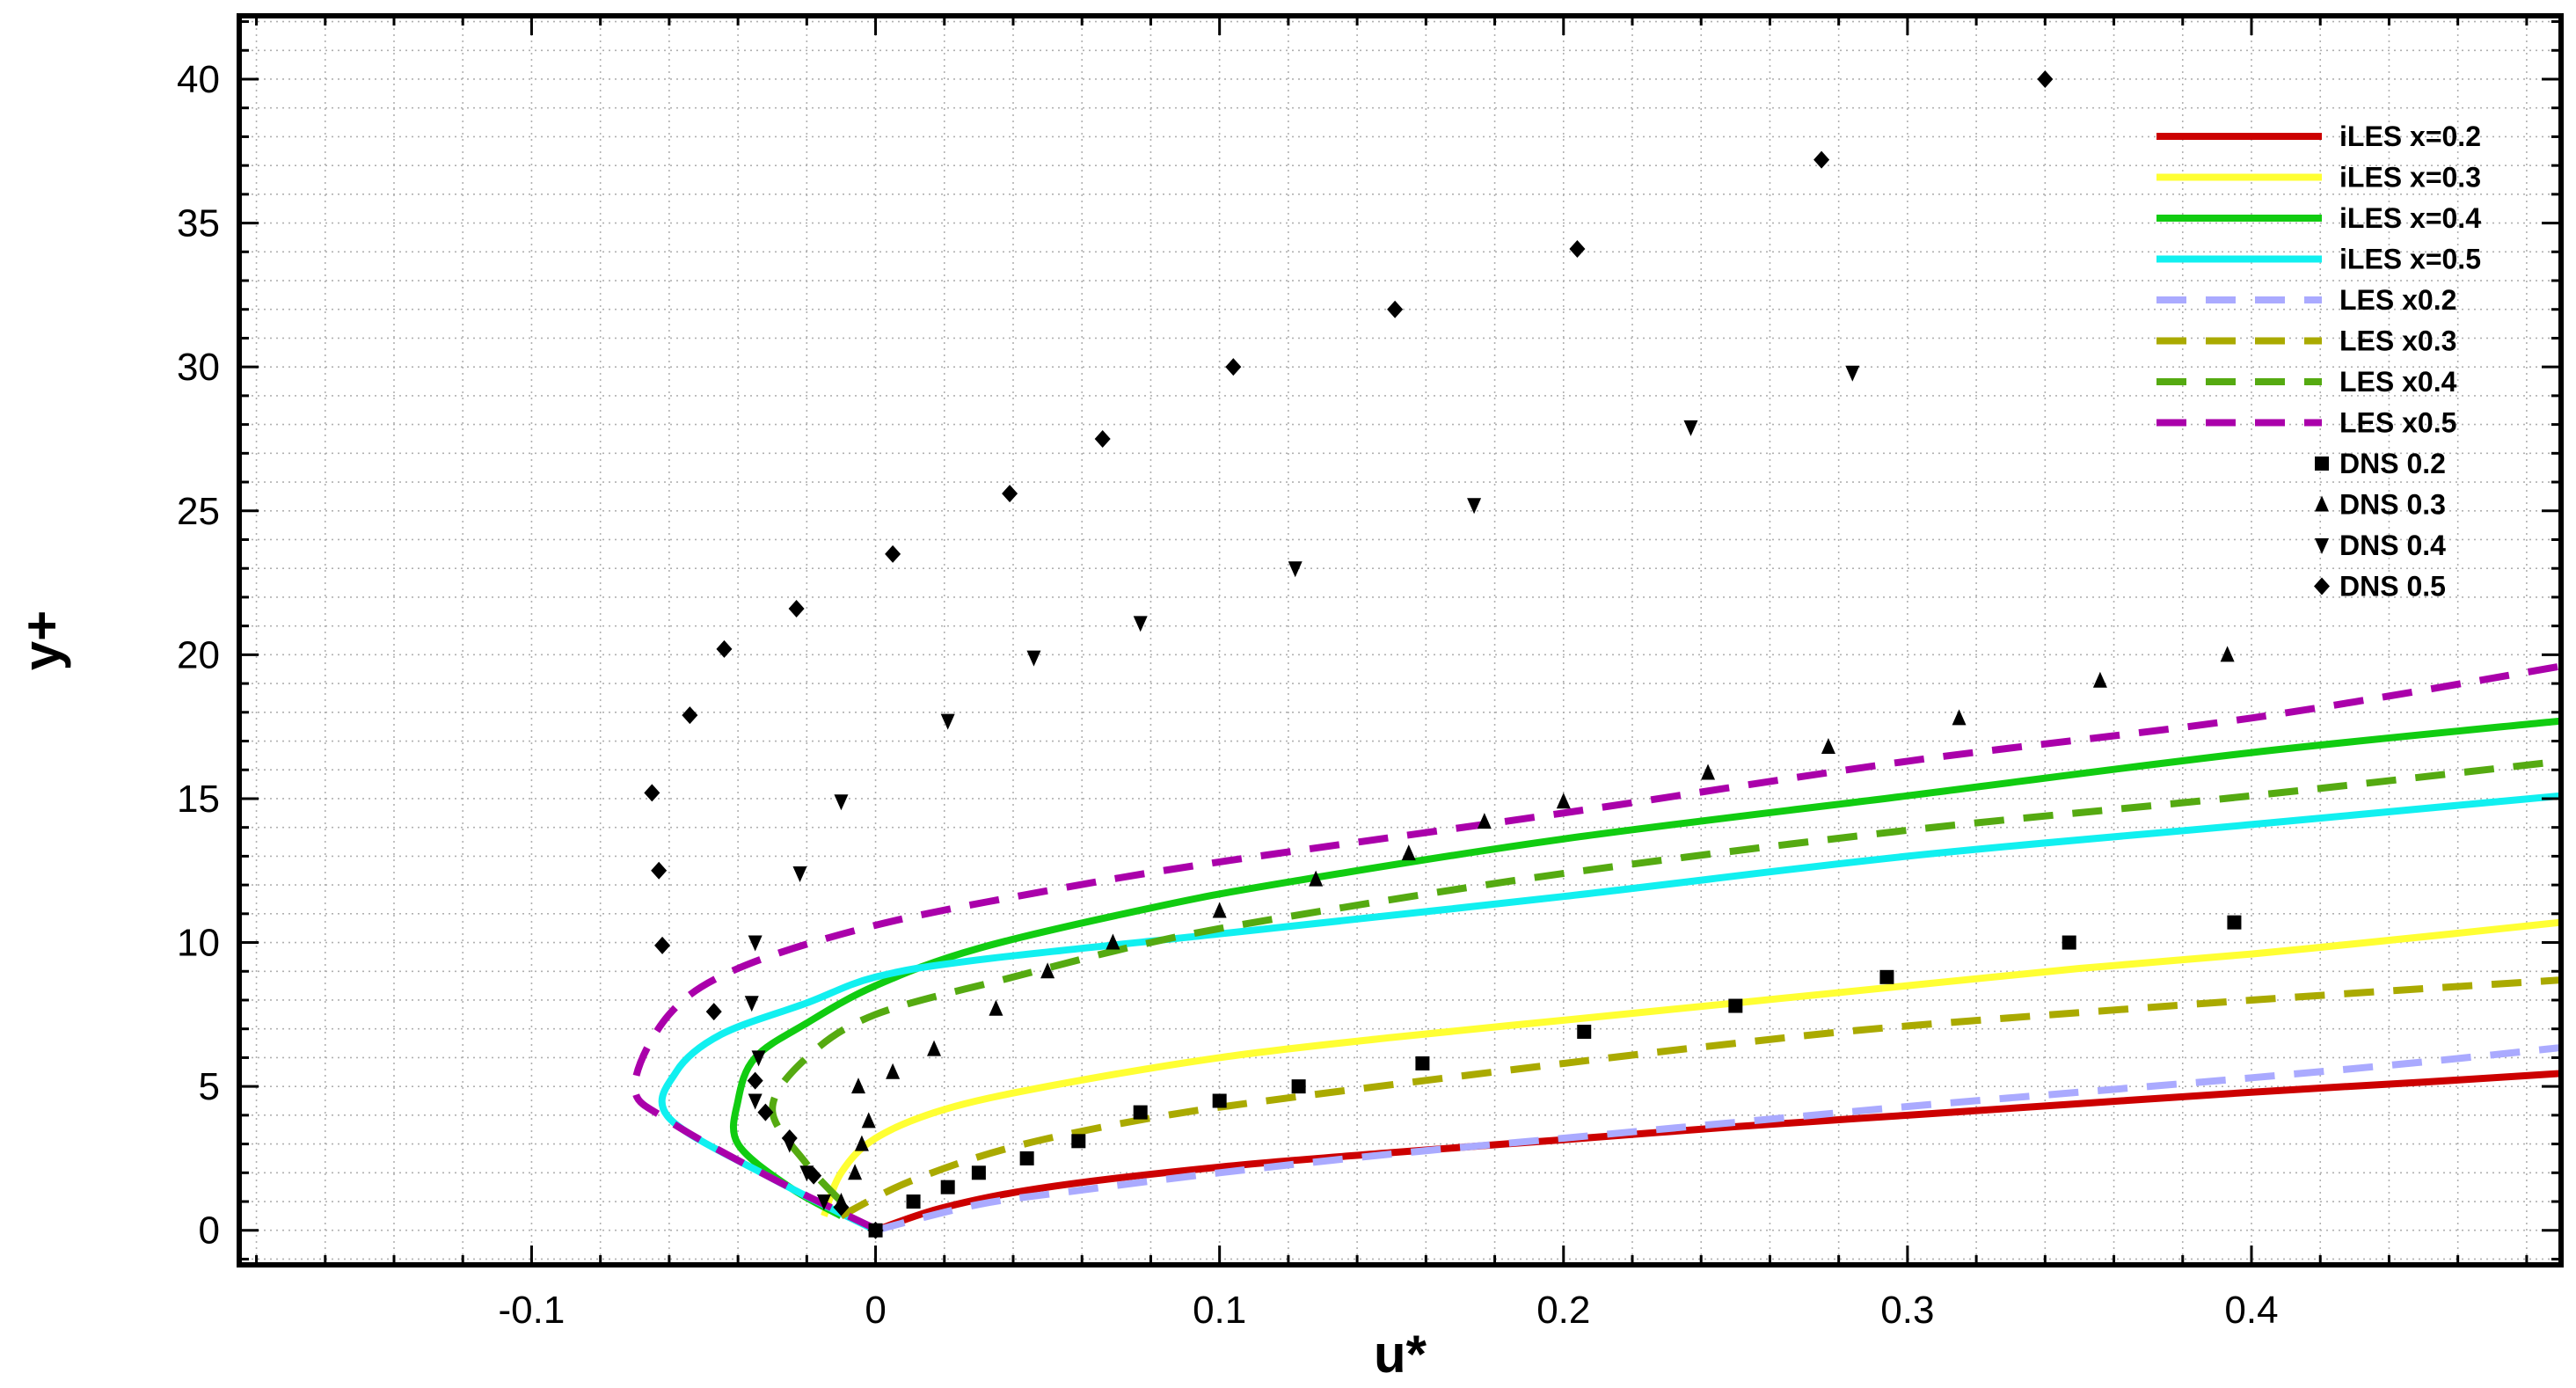  Describe the element at coordinates (198, 223) in the screenshot. I see `y-tick-label: 35` at that location.